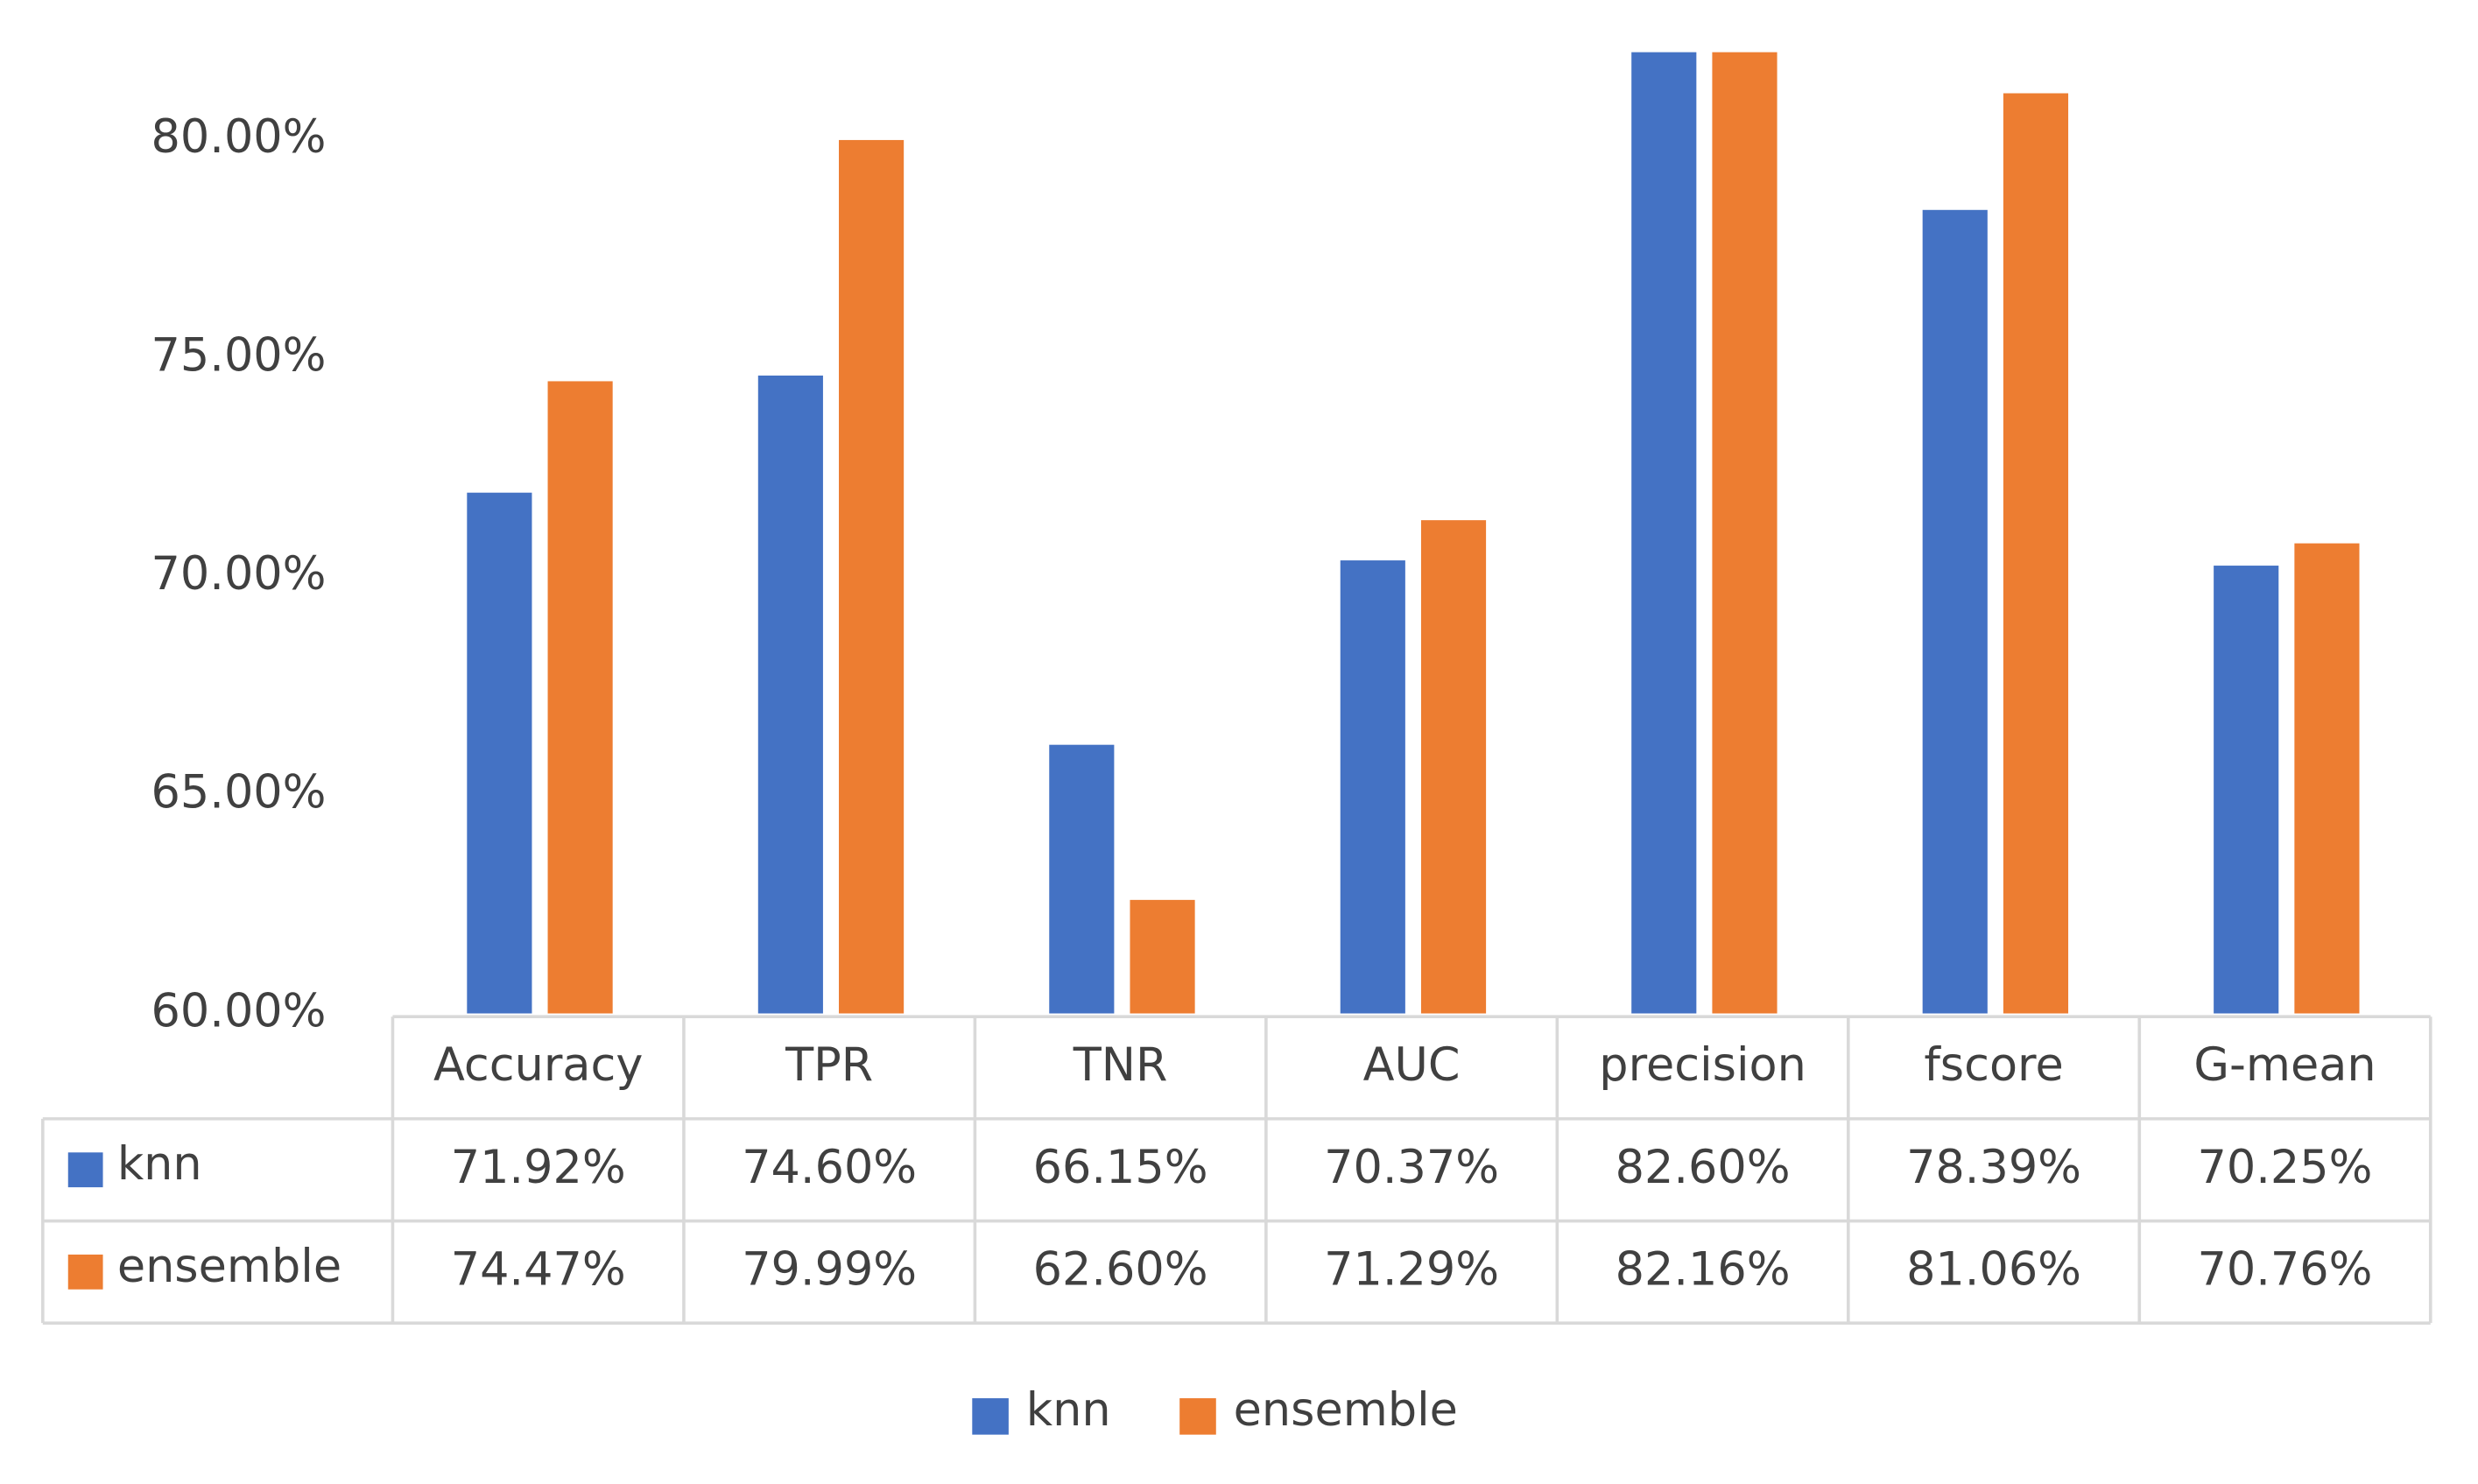  What do you see at coordinates (159, 1164) in the screenshot?
I see `row-label: knn` at bounding box center [159, 1164].